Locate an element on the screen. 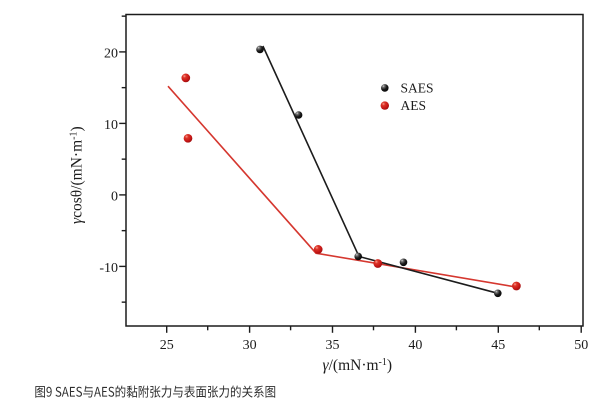 The image size is (614, 406). svg-text: 40 is located at coordinates (415, 345).